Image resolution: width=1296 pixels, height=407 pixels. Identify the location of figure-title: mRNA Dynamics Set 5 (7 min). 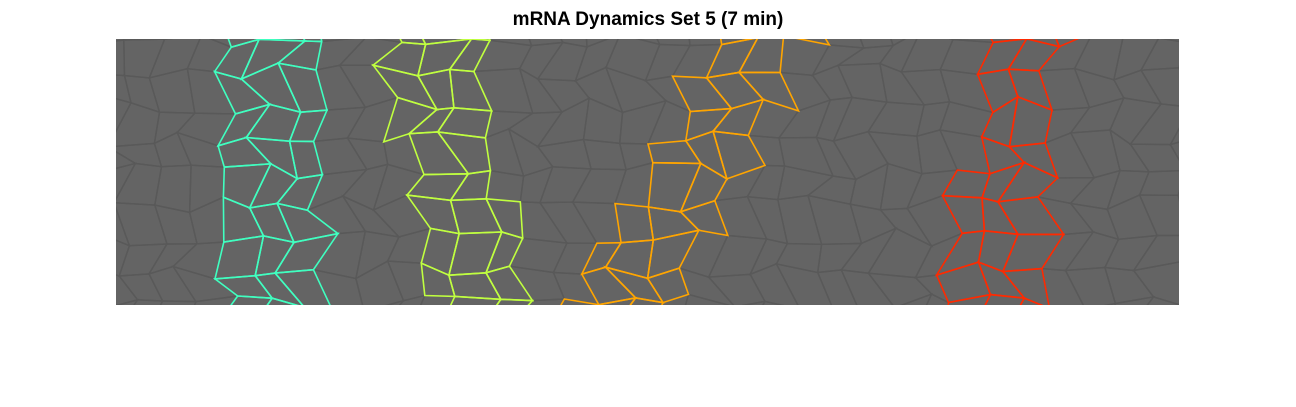
(648, 19).